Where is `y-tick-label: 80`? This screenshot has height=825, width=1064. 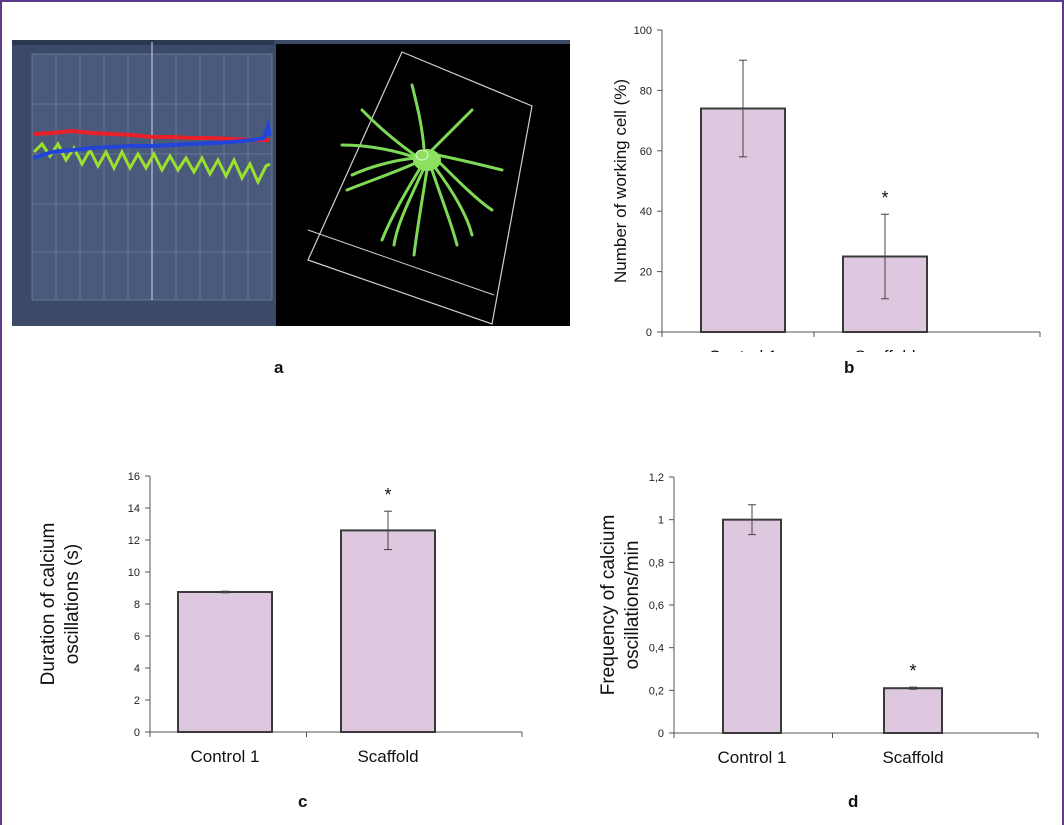 y-tick-label: 80 is located at coordinates (646, 91).